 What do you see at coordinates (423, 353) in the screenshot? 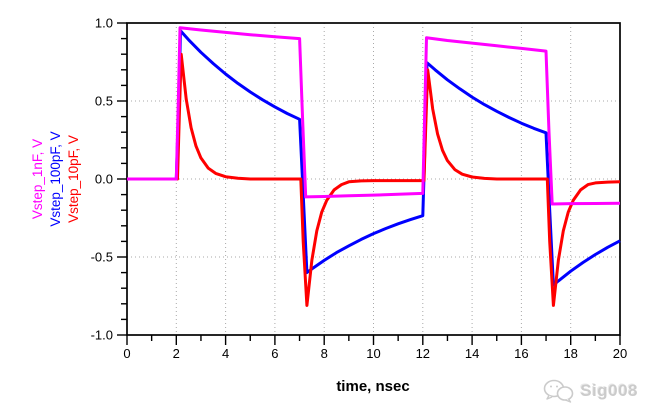
I see `x-tick-label: 12` at bounding box center [423, 353].